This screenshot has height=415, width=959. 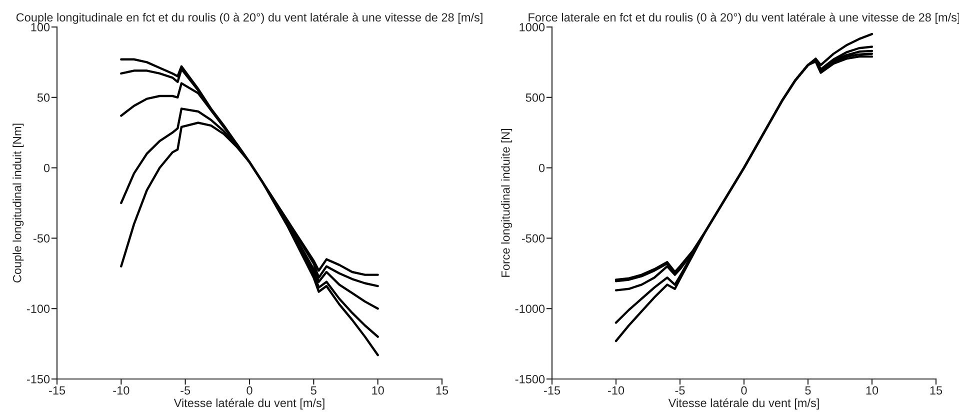 I want to click on y-tick-label: -1000, so click(x=530, y=308).